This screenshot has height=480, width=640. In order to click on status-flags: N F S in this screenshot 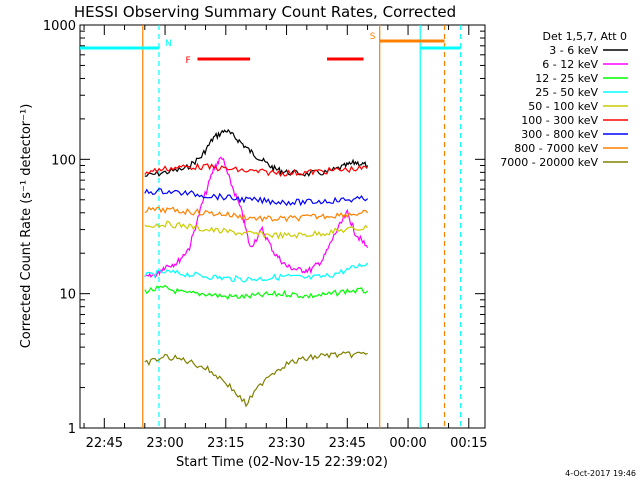, I will do `click(270, 49)`.